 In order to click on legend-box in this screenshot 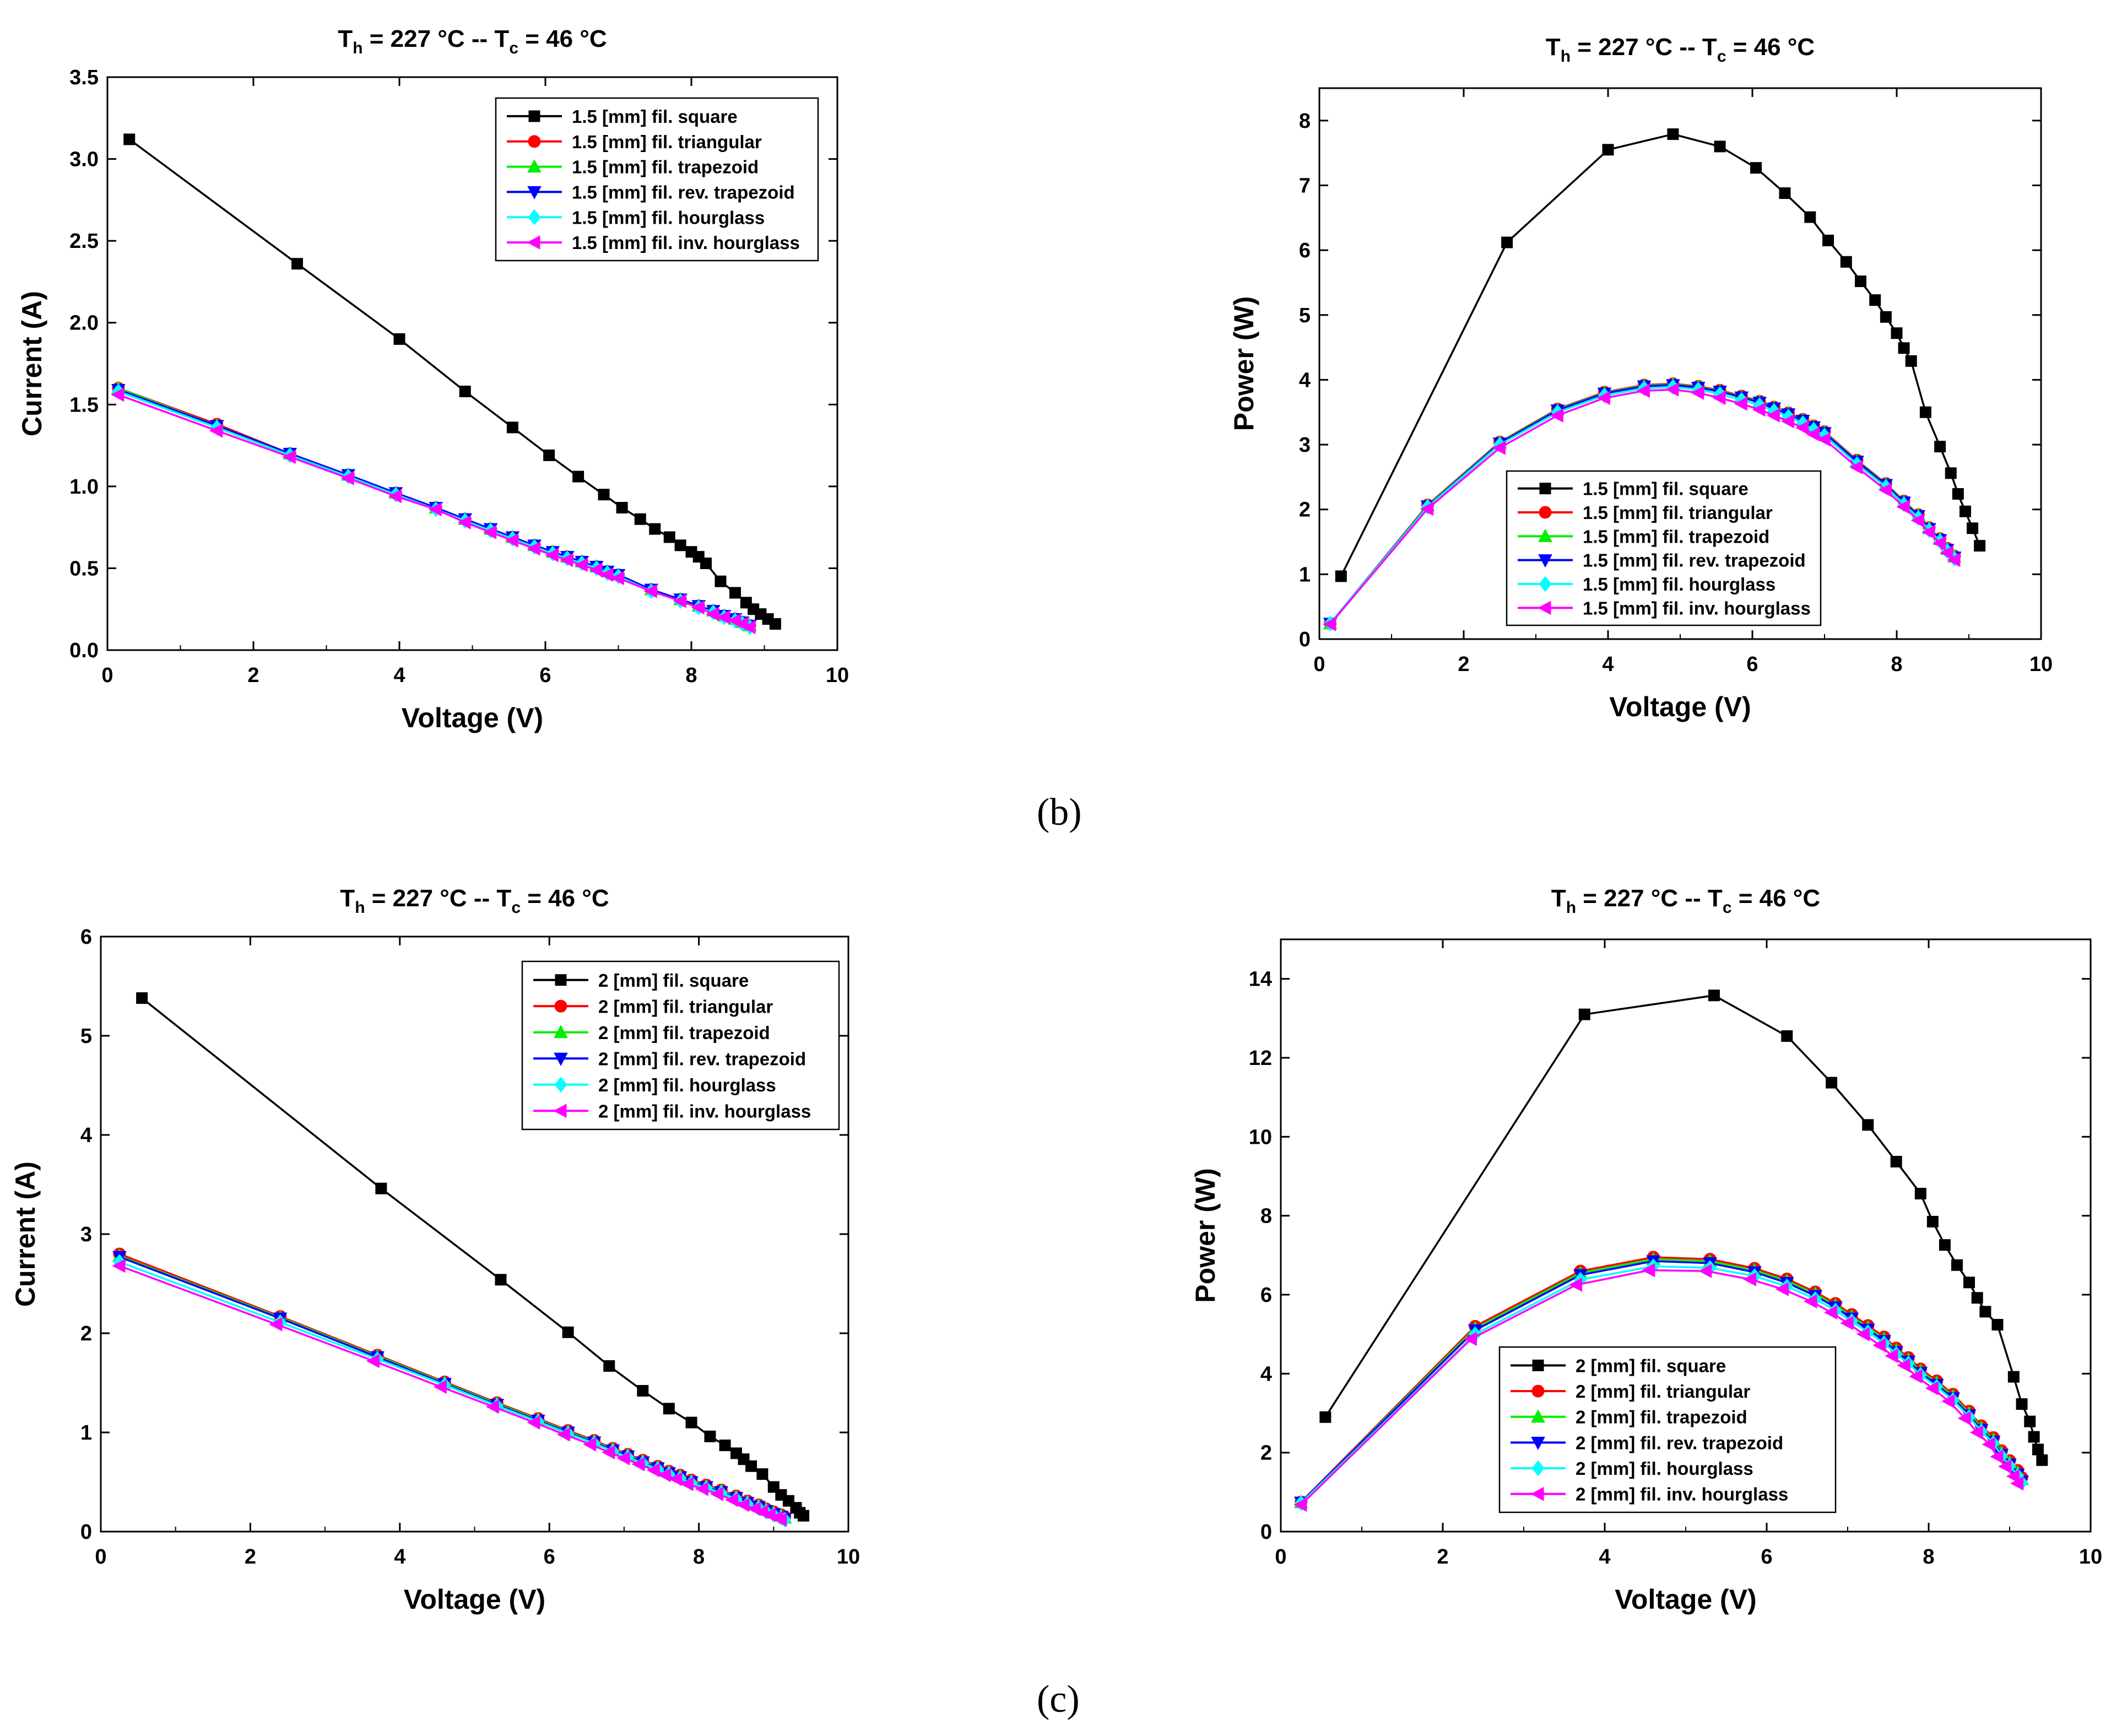, I will do `click(1664, 548)`.